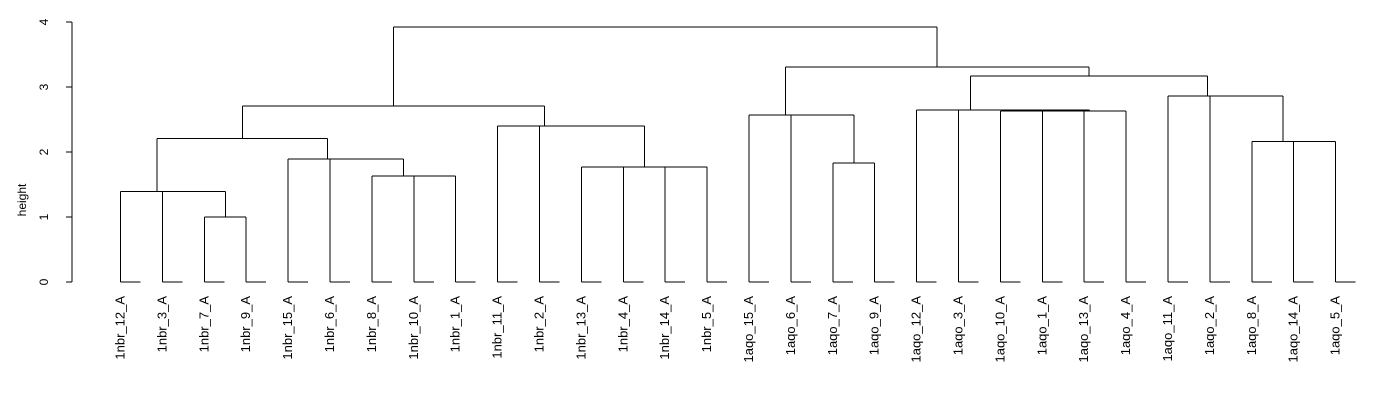 The image size is (1400, 400). What do you see at coordinates (1083, 329) in the screenshot?
I see `leaf-label: 1aqo_13_A` at bounding box center [1083, 329].